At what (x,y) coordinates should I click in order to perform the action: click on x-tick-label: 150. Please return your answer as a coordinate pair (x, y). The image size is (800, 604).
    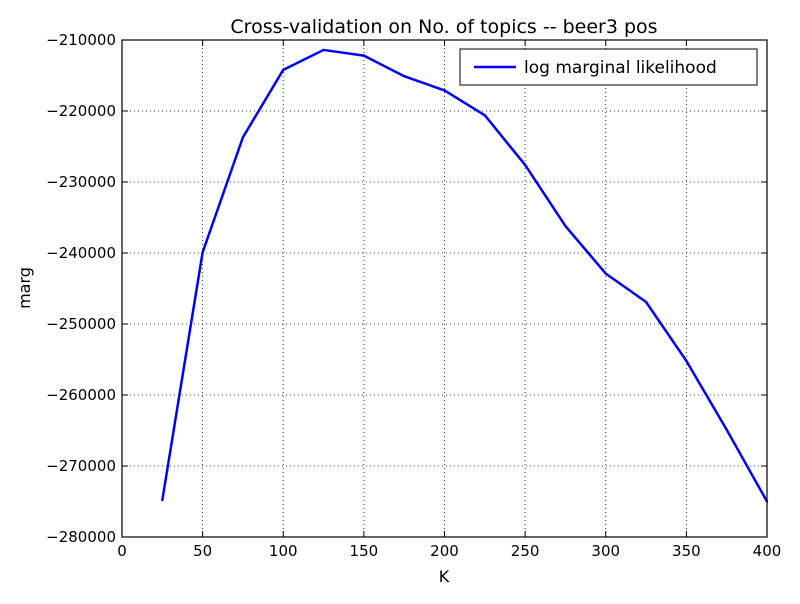
    Looking at the image, I should click on (364, 551).